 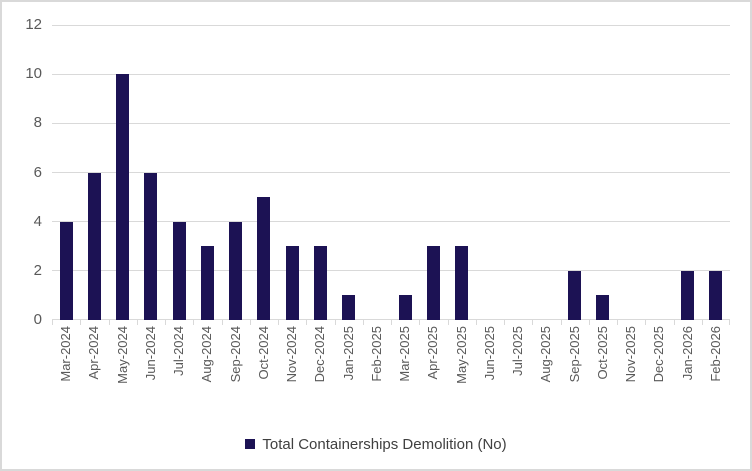 I want to click on x-tick-label: Sep-2025, so click(x=574, y=354).